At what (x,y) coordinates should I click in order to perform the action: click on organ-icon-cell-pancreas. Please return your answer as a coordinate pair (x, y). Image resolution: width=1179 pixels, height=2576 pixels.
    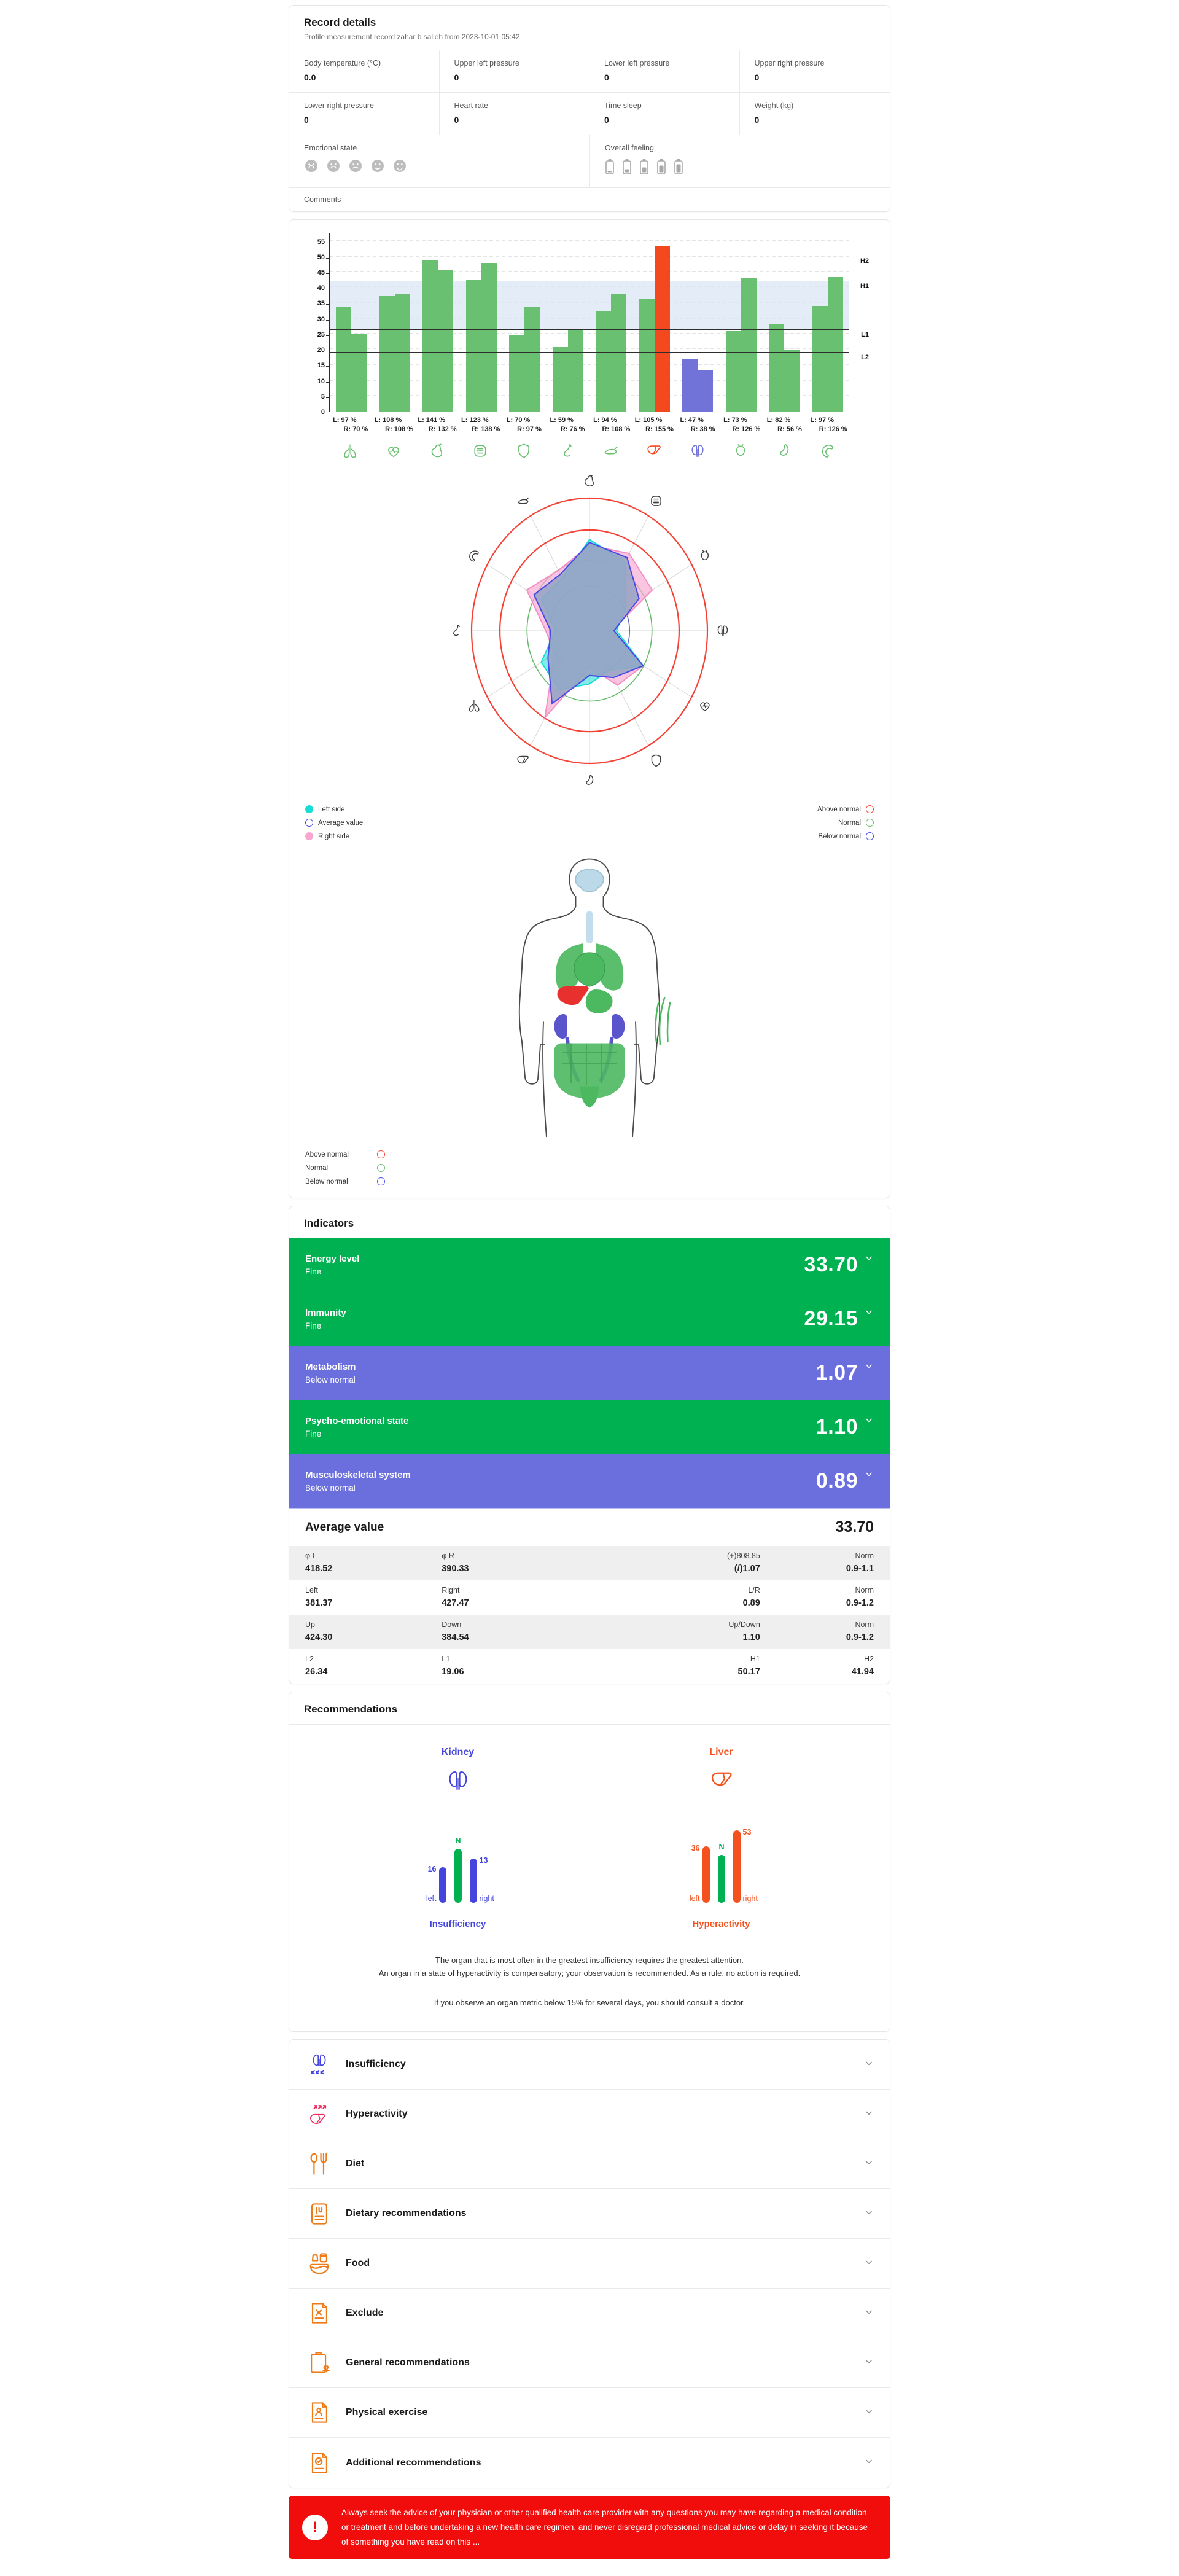
    Looking at the image, I should click on (610, 446).